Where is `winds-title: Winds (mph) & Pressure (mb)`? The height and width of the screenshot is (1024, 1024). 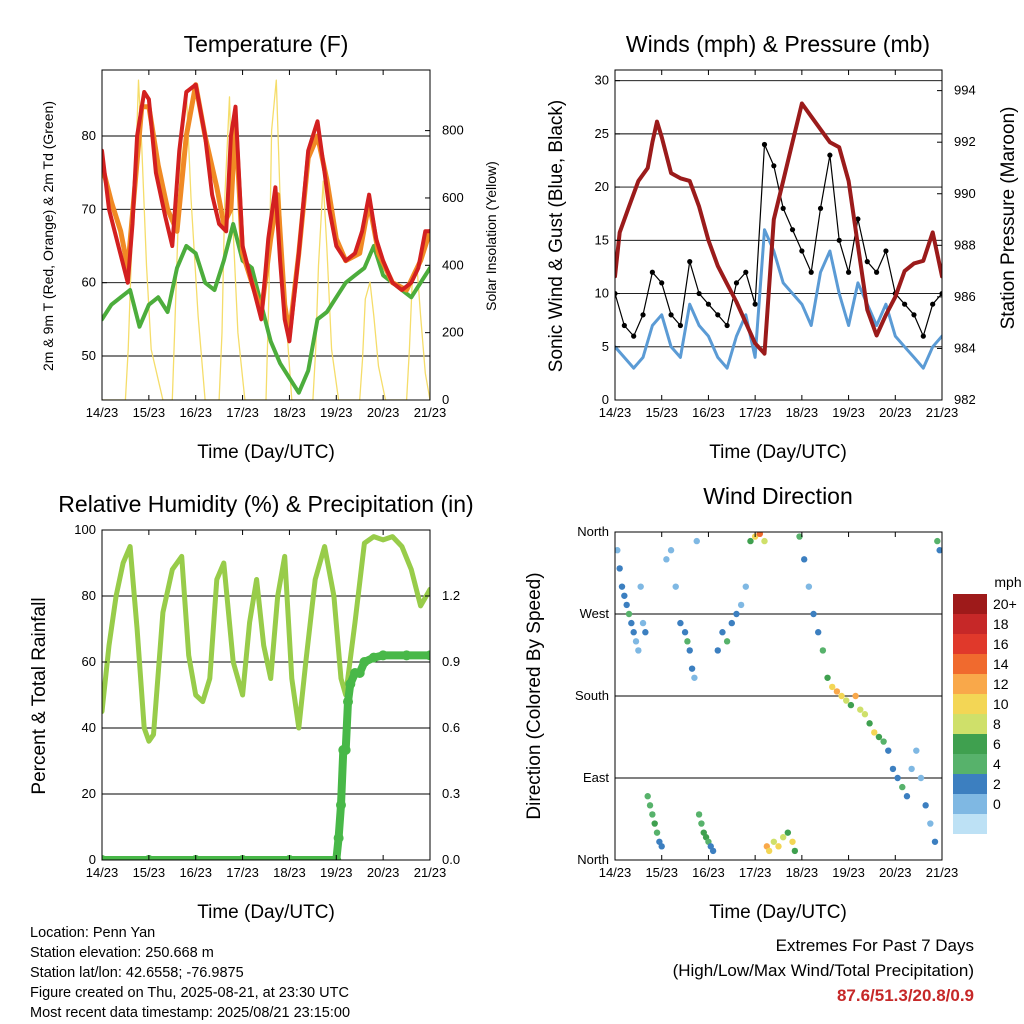 winds-title: Winds (mph) & Pressure (mb) is located at coordinates (778, 44).